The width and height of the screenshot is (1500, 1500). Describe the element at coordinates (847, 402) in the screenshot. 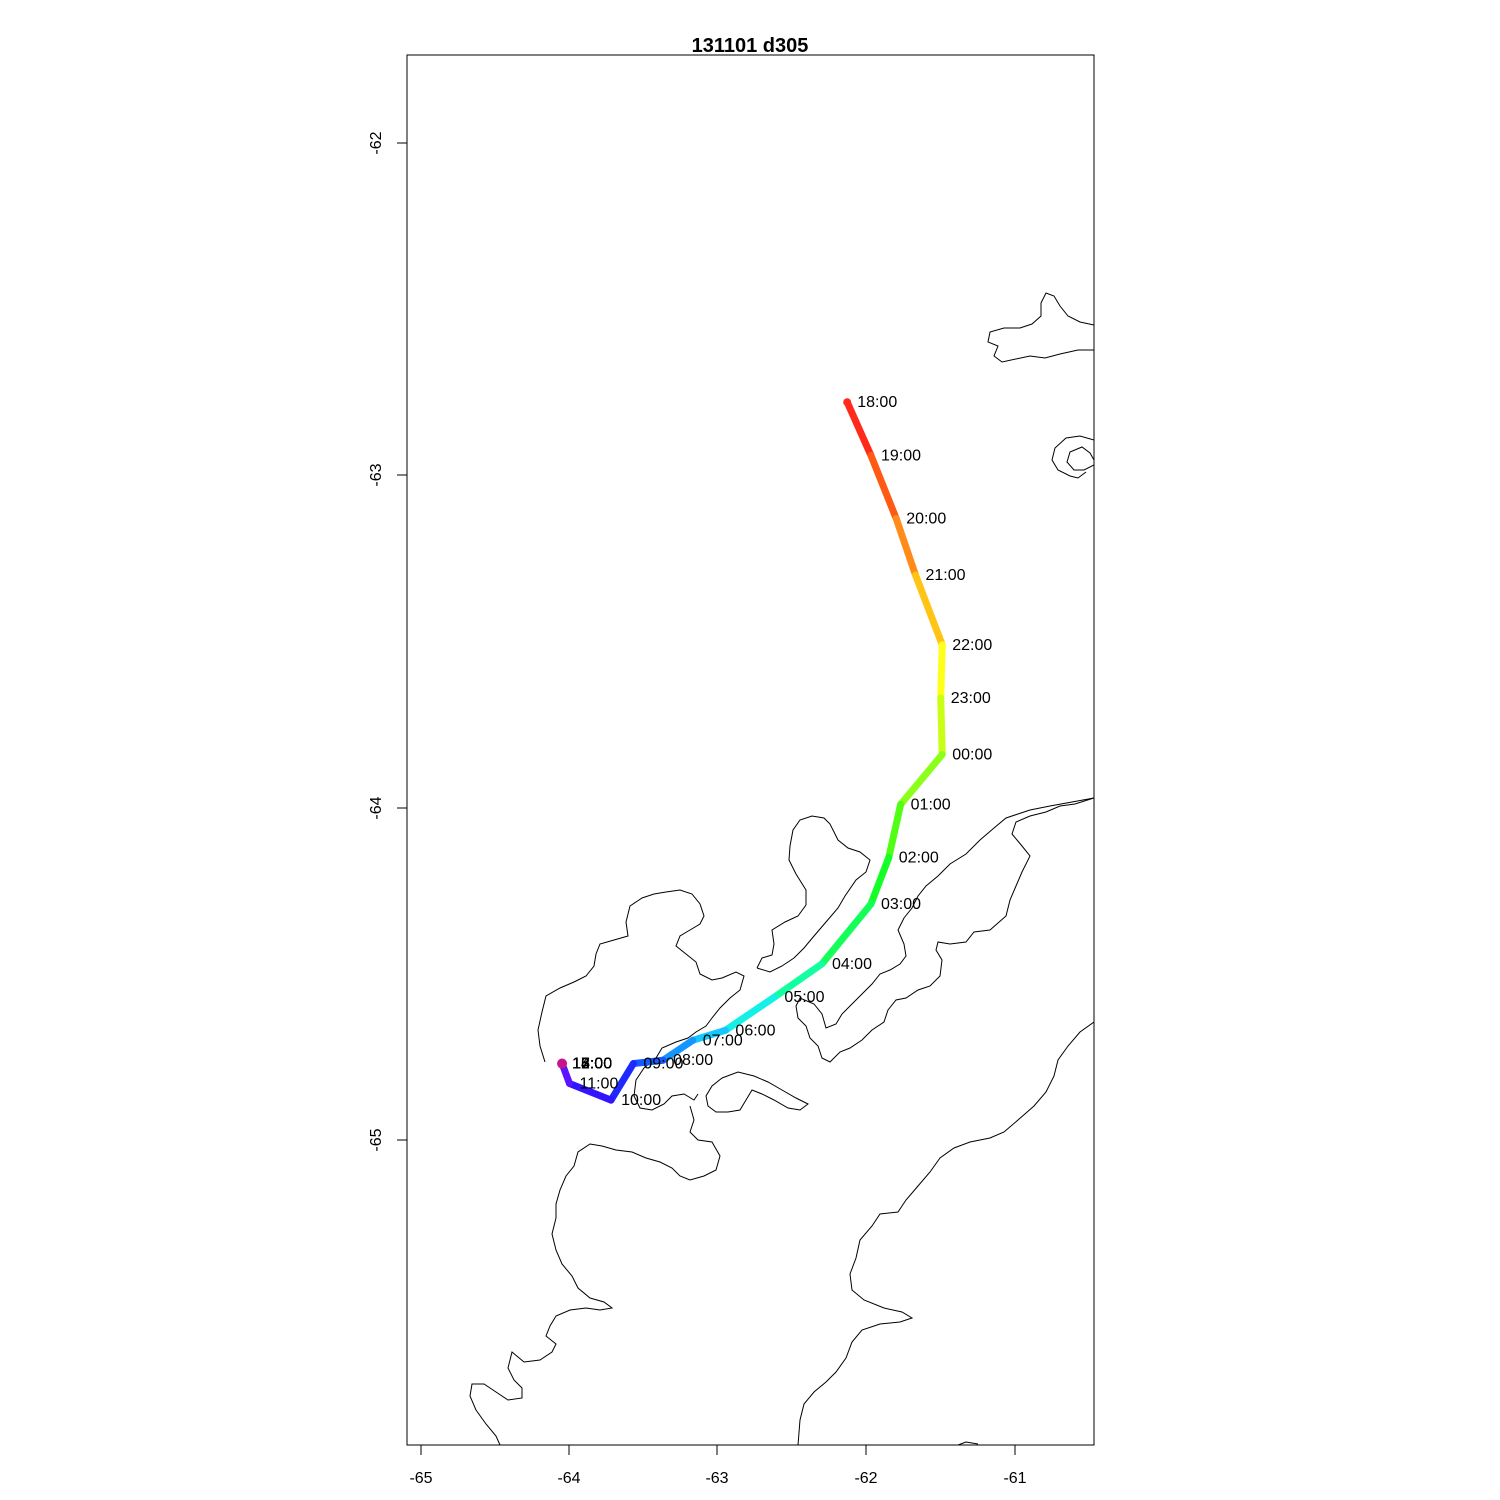

I see `track-start-point` at that location.